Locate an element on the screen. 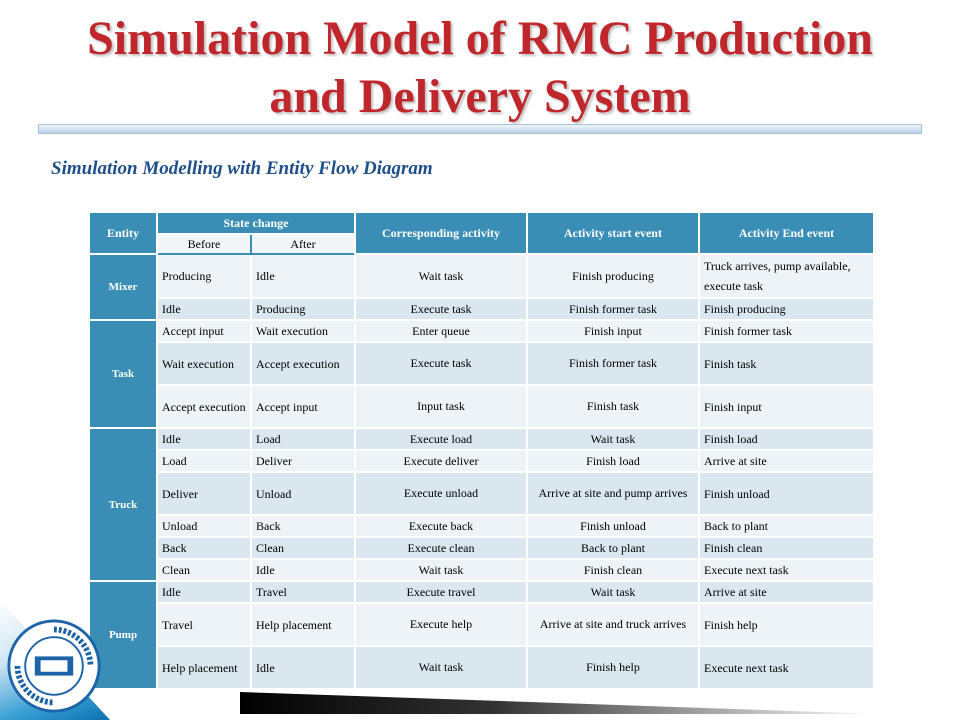 Image resolution: width=960 pixels, height=720 pixels. header-after: After is located at coordinates (303, 244).